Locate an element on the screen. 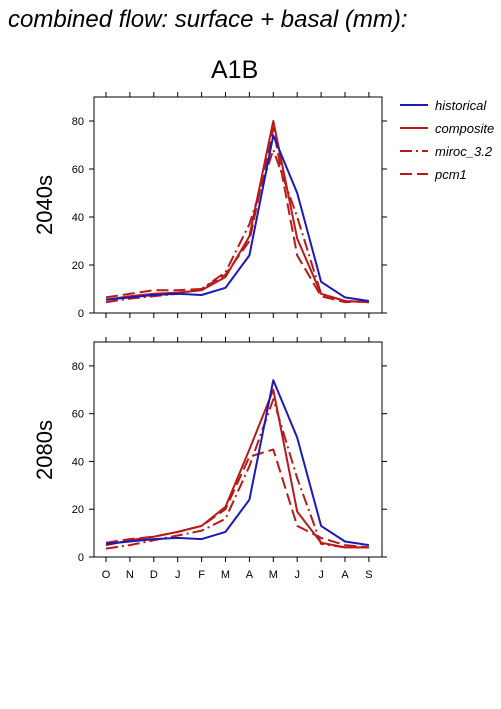  series-line-miroc-3-2-2040s is located at coordinates (237, 226).